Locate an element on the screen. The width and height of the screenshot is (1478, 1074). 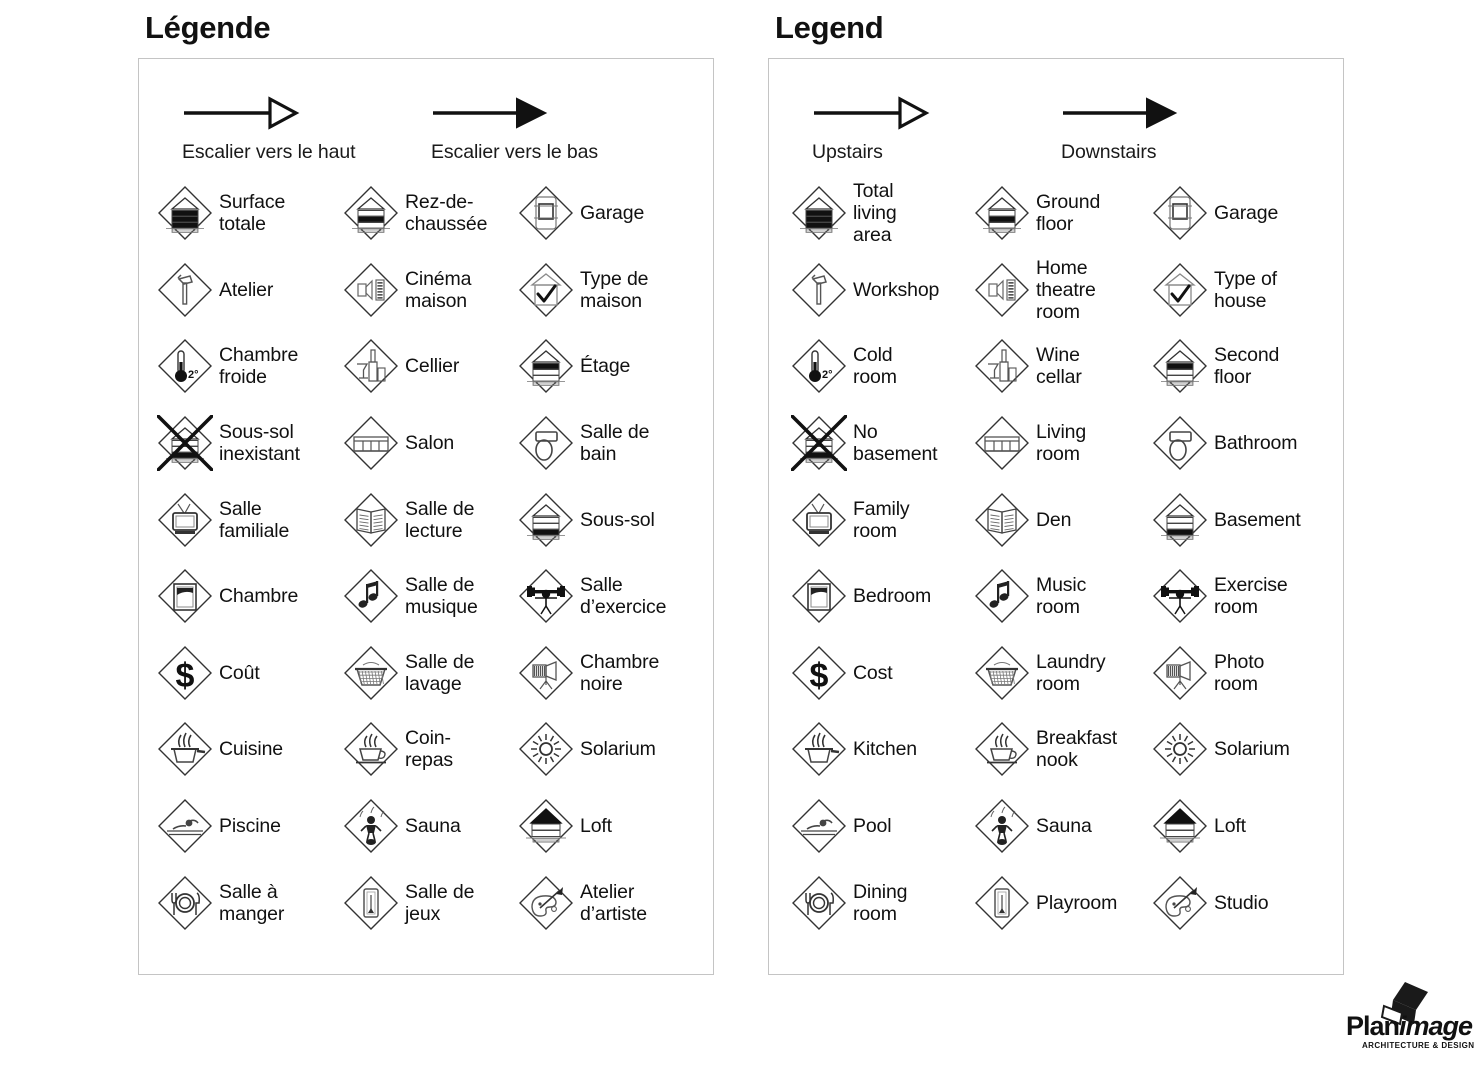
legend-item: Cinéma maison is located at coordinates (412, 290).